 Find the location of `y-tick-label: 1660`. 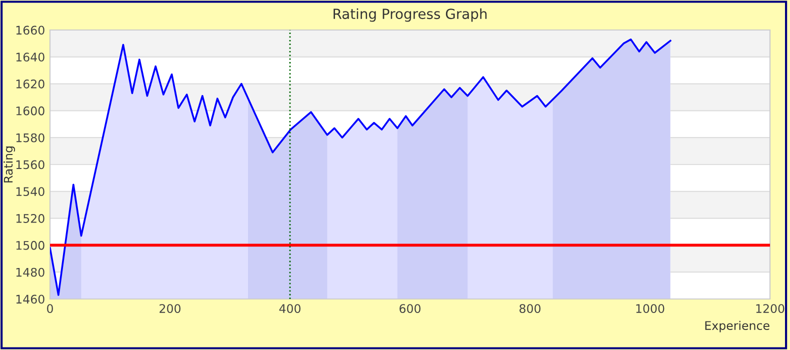

y-tick-label: 1660 is located at coordinates (30, 30).